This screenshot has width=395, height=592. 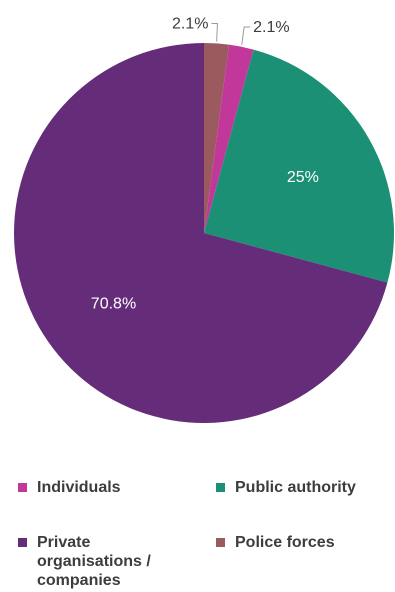 I want to click on leader-line-individuals, so click(x=246, y=35).